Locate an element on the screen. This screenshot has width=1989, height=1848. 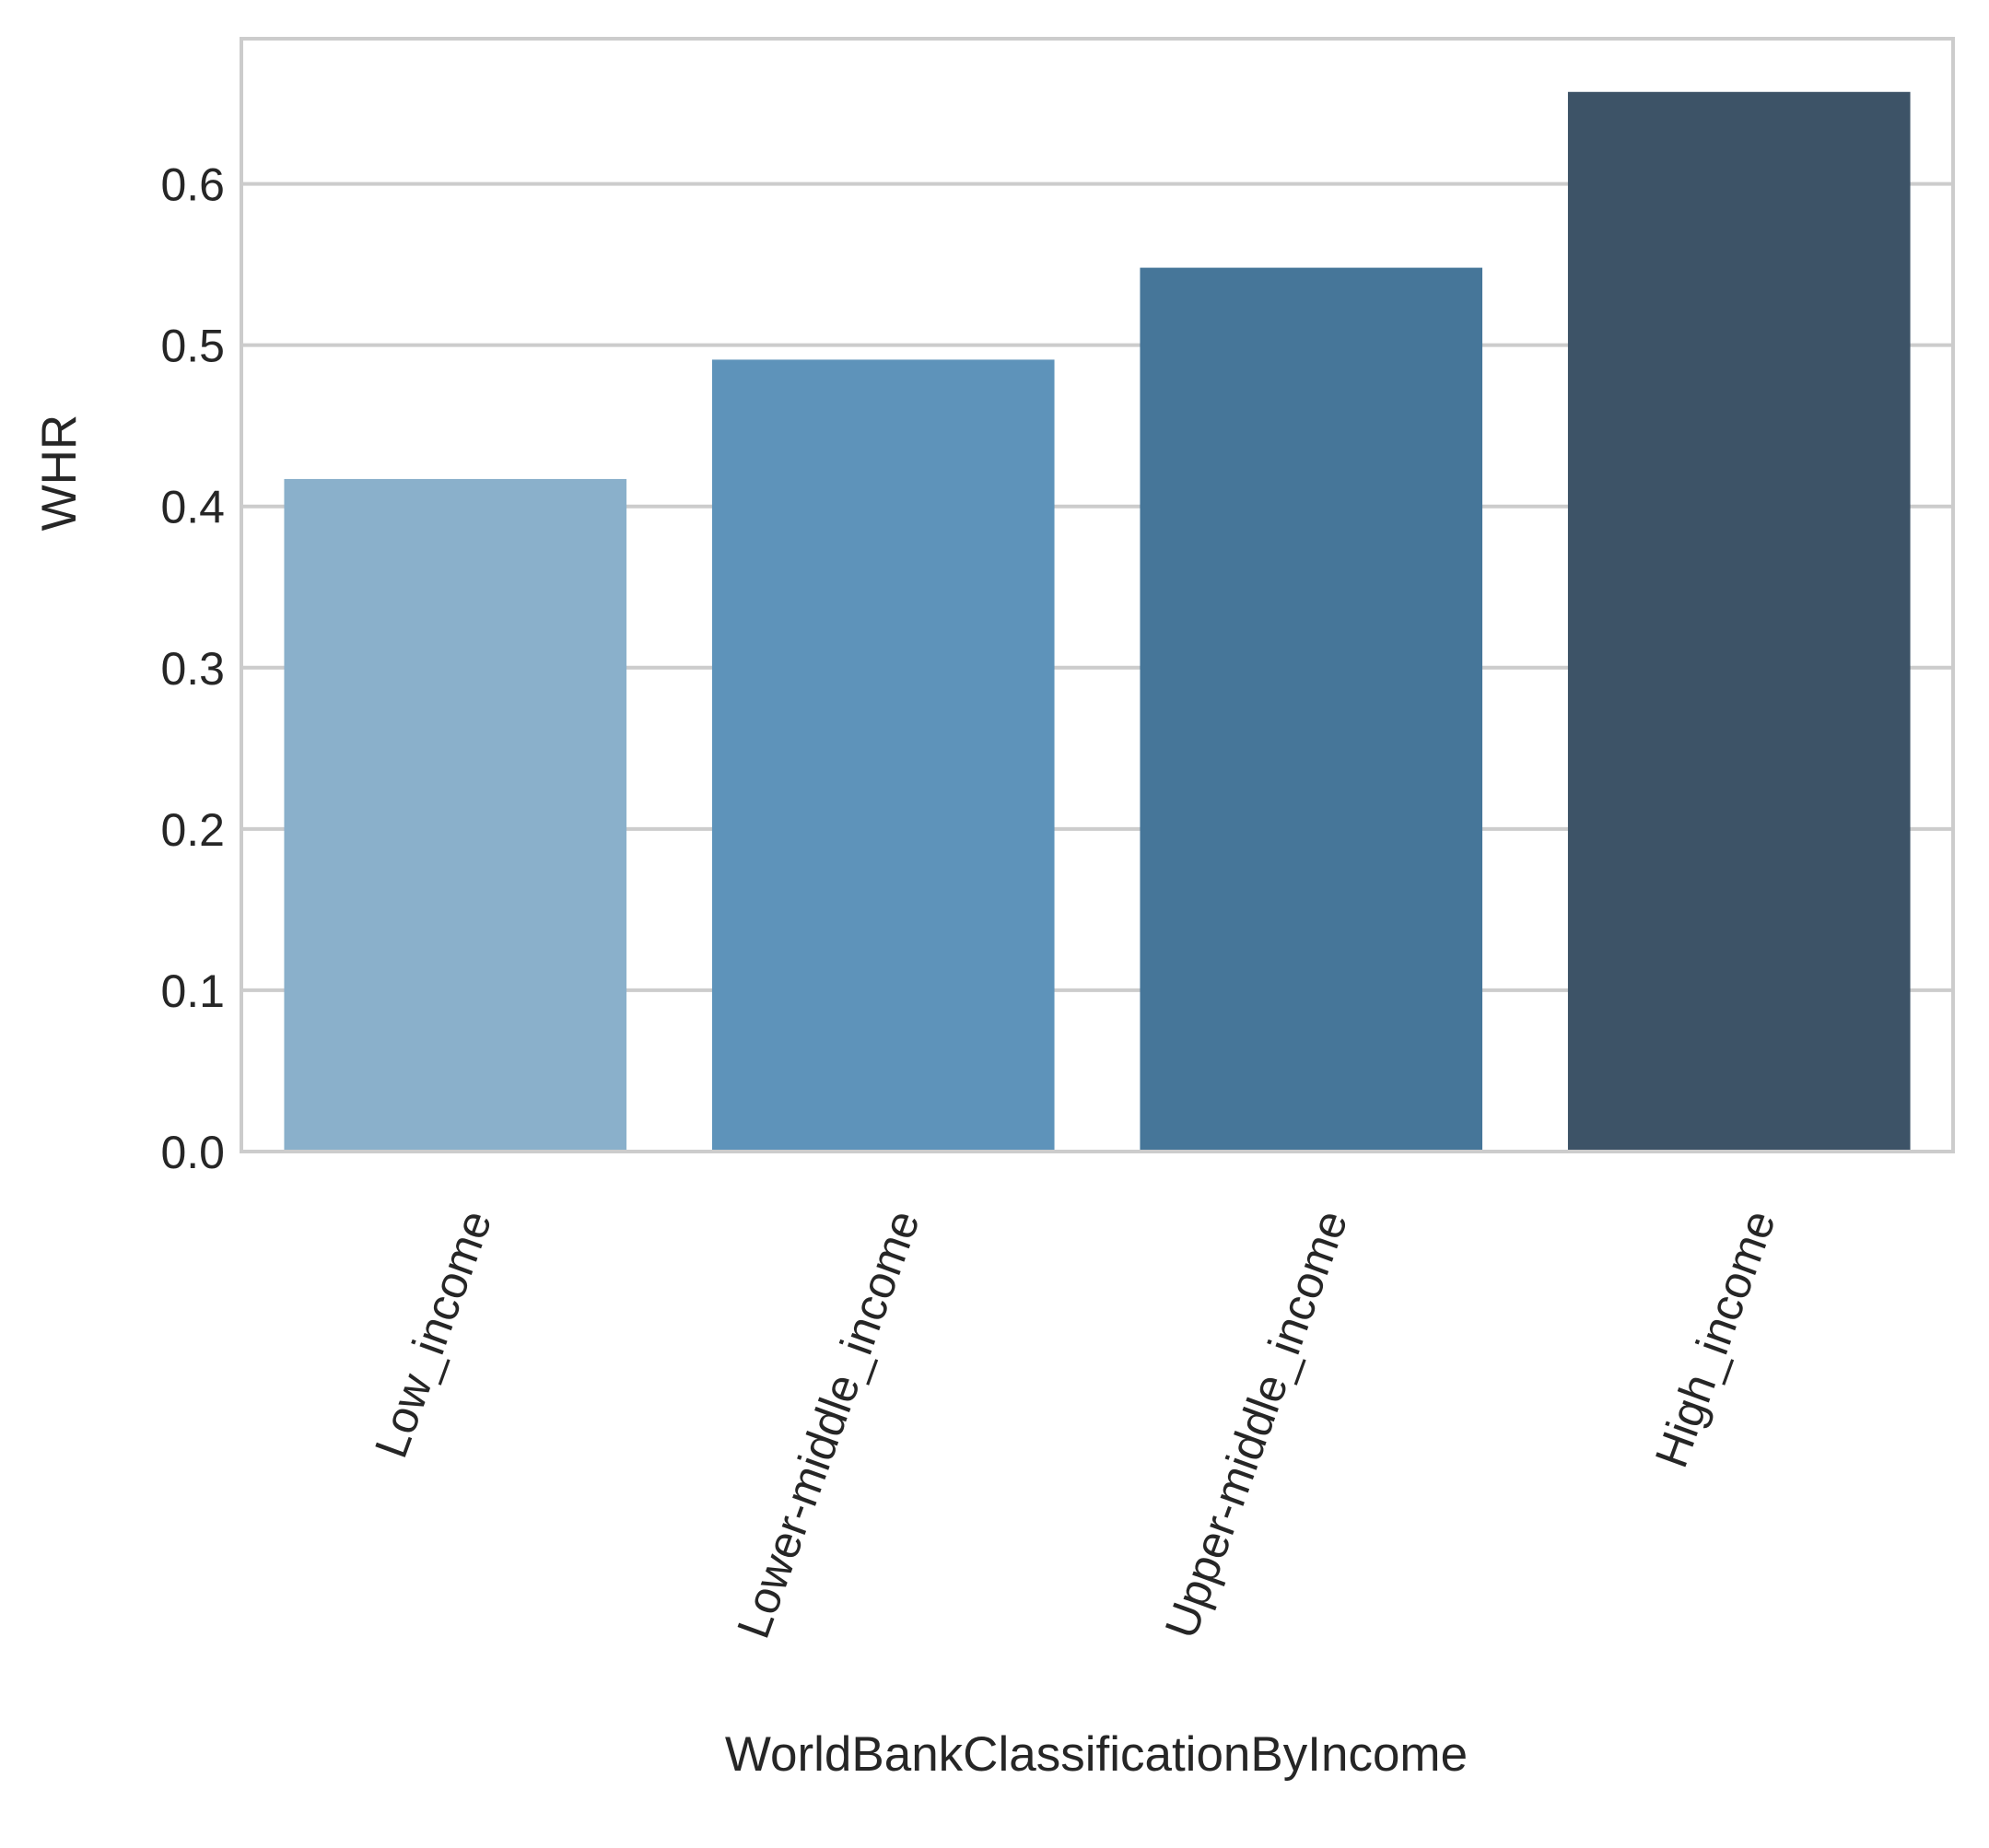
y-tick-label: 0.3 is located at coordinates (192, 669).